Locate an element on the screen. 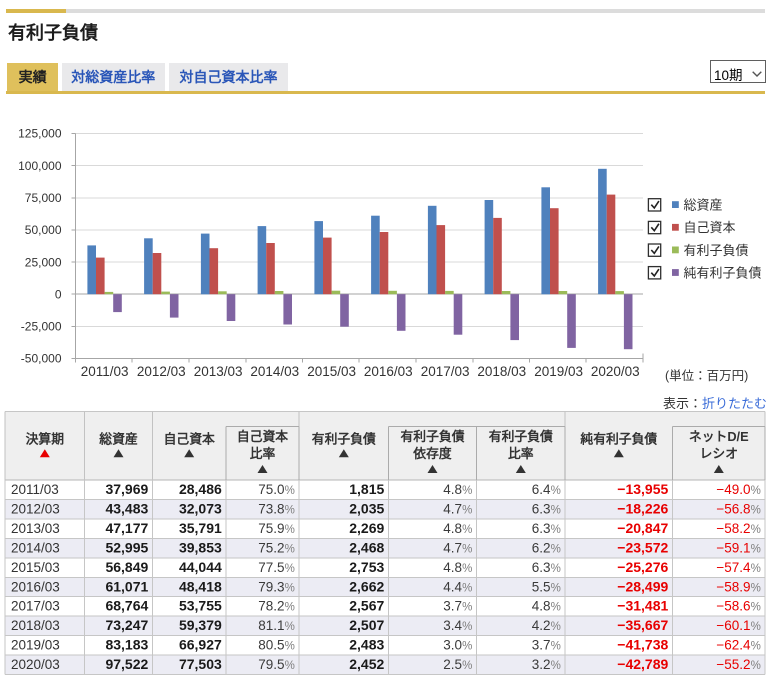 The height and width of the screenshot is (692, 772). svg-text: 61,071 is located at coordinates (126, 586).